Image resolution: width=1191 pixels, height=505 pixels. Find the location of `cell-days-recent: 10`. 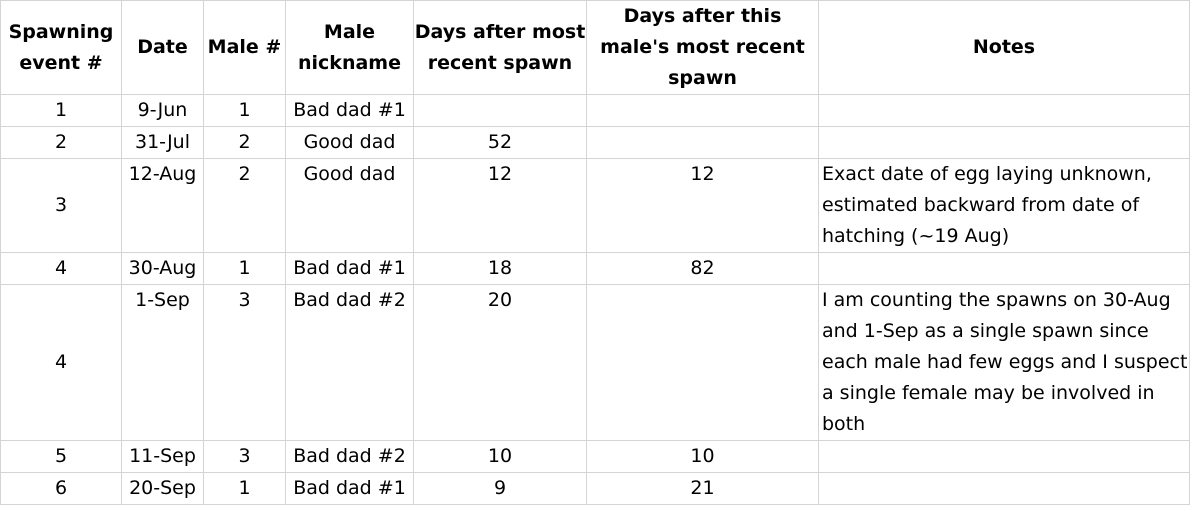

cell-days-recent: 10 is located at coordinates (500, 456).